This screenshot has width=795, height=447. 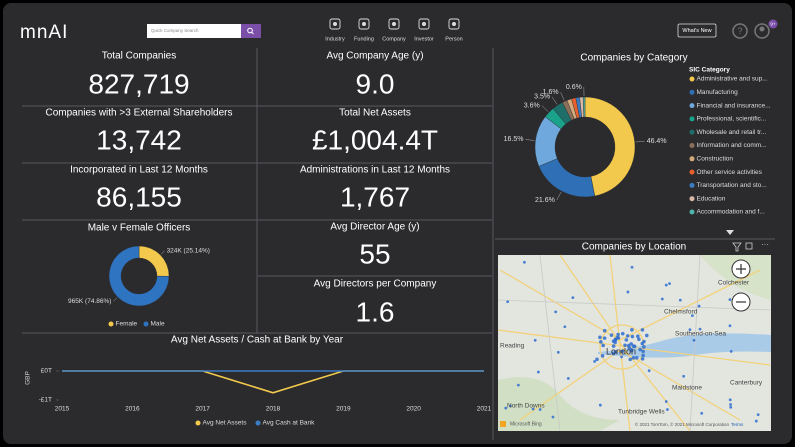 What do you see at coordinates (225, 423) in the screenshot?
I see `legend-label: Avg Net Assets` at bounding box center [225, 423].